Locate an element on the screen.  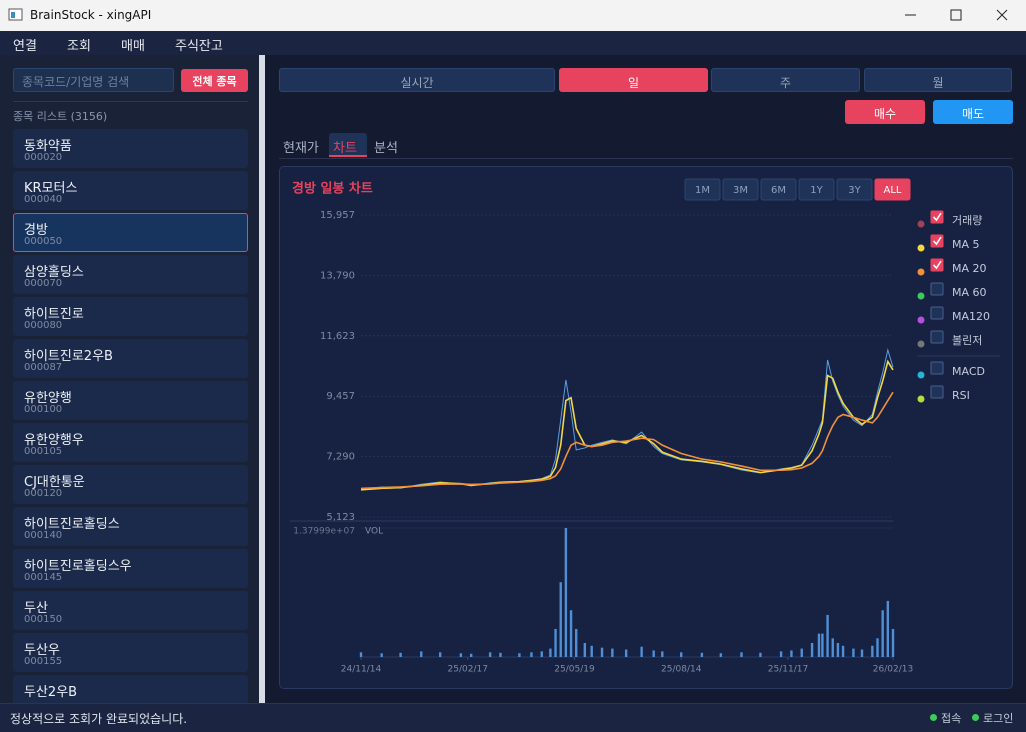
stock-item: 유한양행 000100 is located at coordinates (130, 400).